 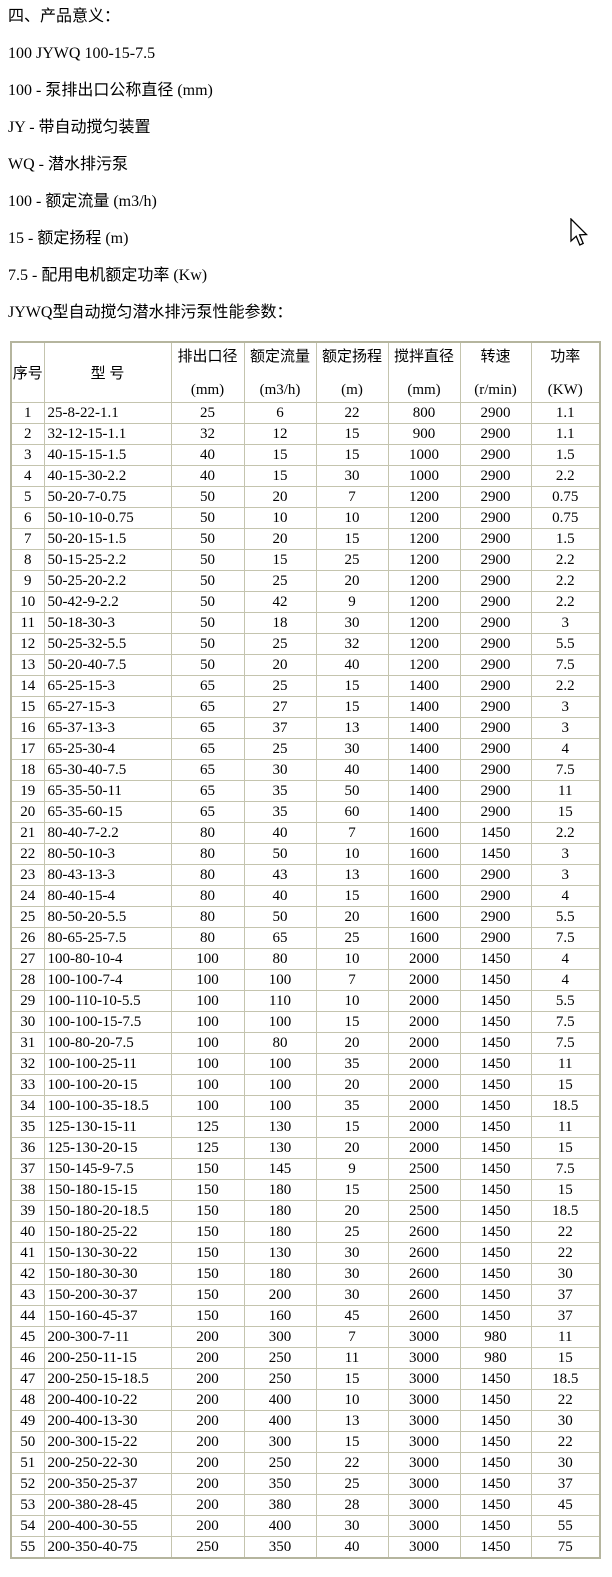 What do you see at coordinates (82, 201) in the screenshot?
I see `intro-line: 100 - 额定流量 (m3/h)` at bounding box center [82, 201].